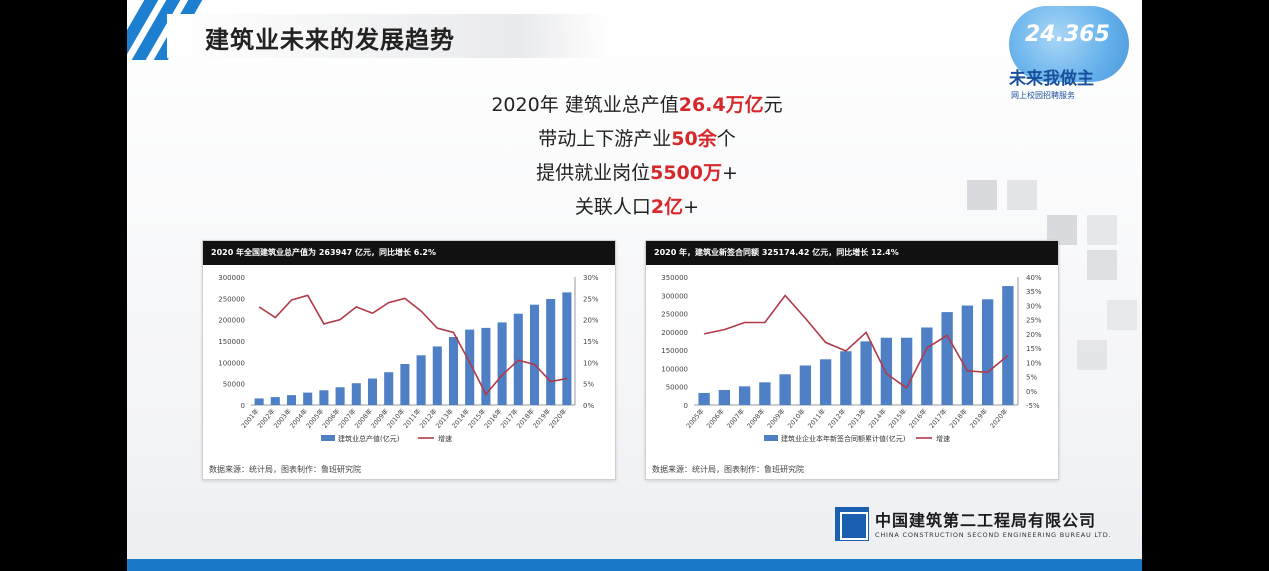  What do you see at coordinates (1034, 278) in the screenshot?
I see `y-tick-right: 40%` at bounding box center [1034, 278].